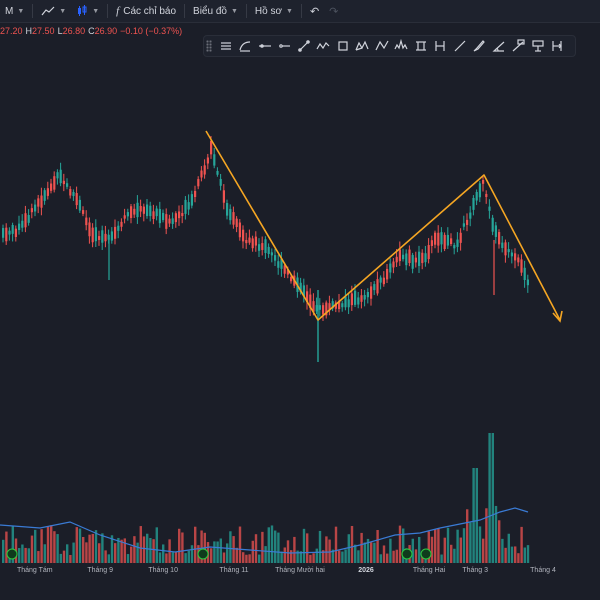 This screenshot has width=600, height=600. I want to click on date-range-icon, so click(557, 46).